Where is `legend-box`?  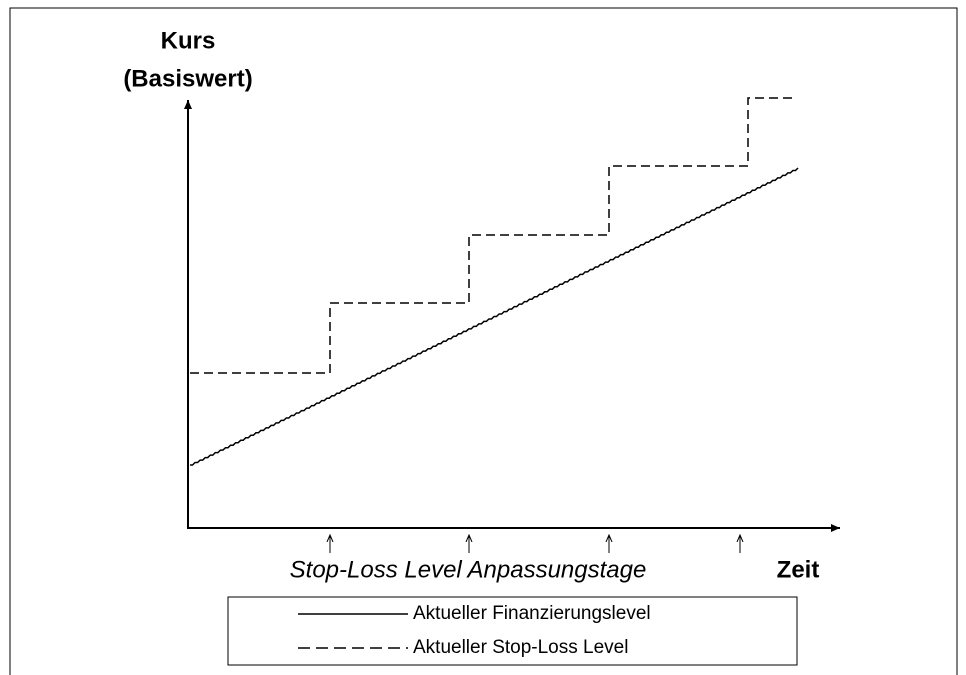 legend-box is located at coordinates (512, 631).